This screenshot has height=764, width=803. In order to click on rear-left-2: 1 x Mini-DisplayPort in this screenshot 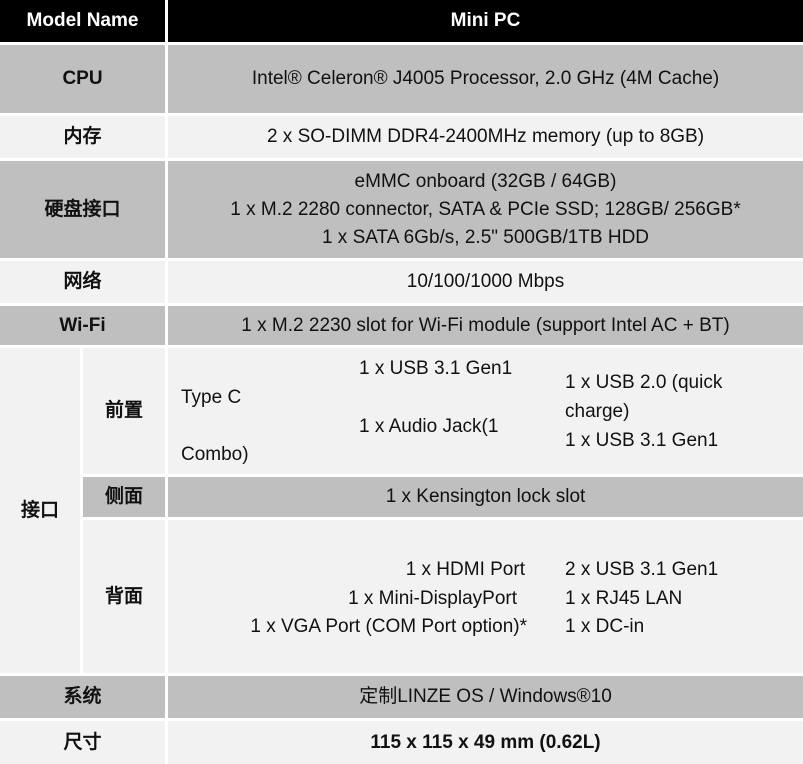, I will do `click(432, 598)`.